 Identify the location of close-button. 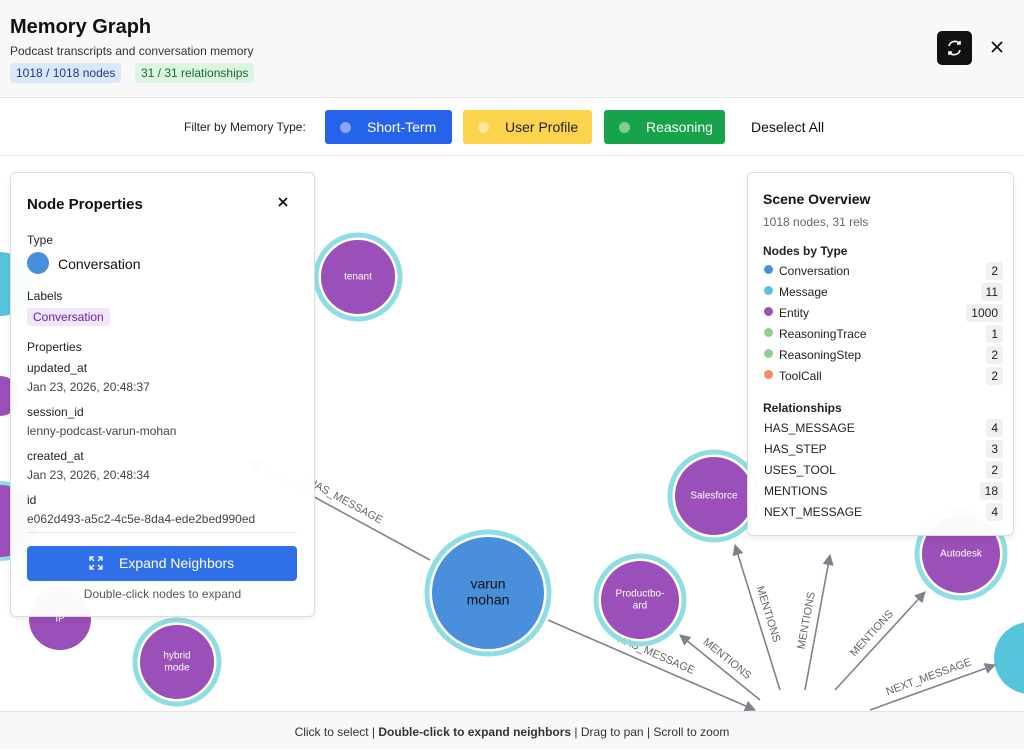
(997, 47).